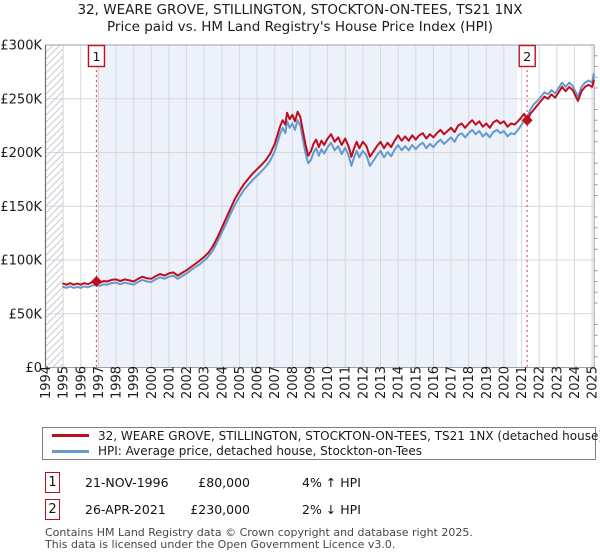 This screenshot has width=600, height=560. What do you see at coordinates (96, 281) in the screenshot?
I see `sale-1-marker` at bounding box center [96, 281].